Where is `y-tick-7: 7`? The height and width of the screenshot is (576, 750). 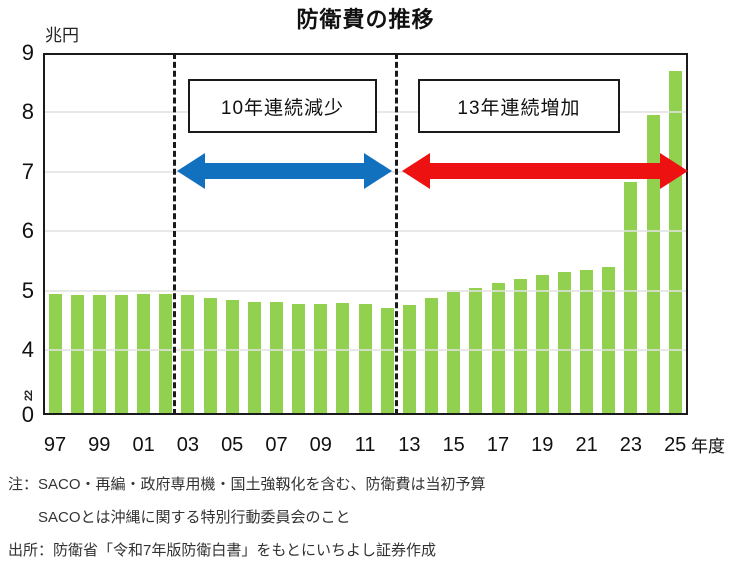
y-tick-7: 7 is located at coordinates (27, 171).